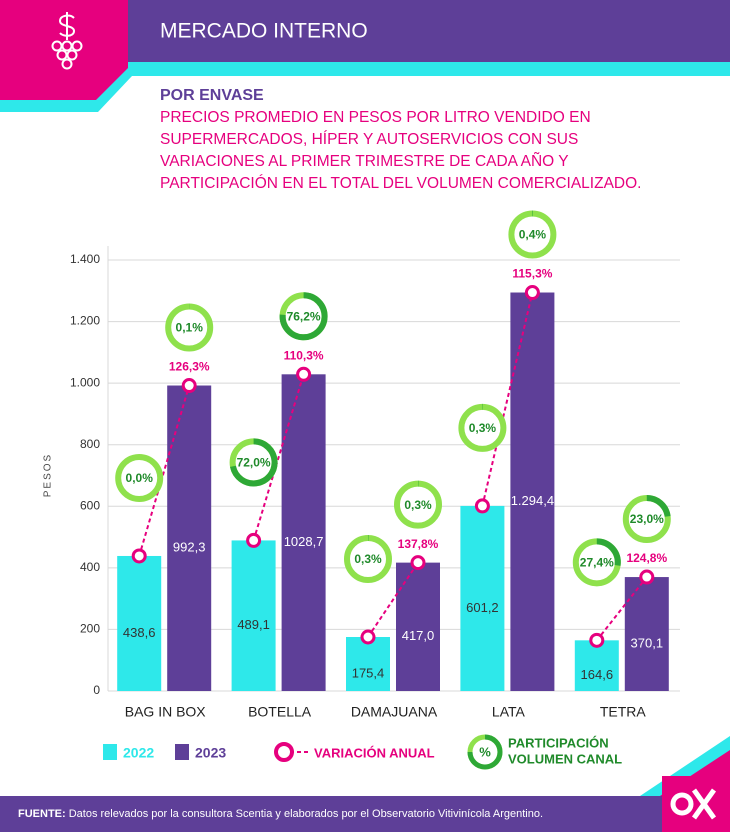  I want to click on legend-variation-marker, so click(284, 752).